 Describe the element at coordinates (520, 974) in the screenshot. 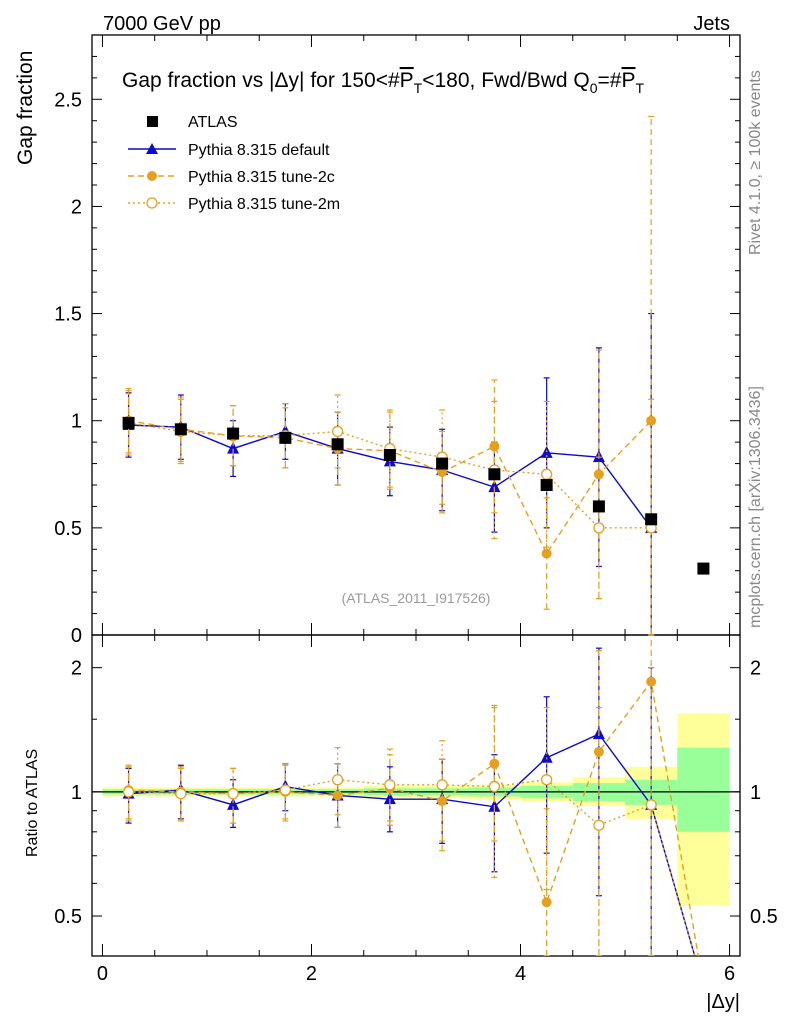

I see `xtick-label: 4` at that location.